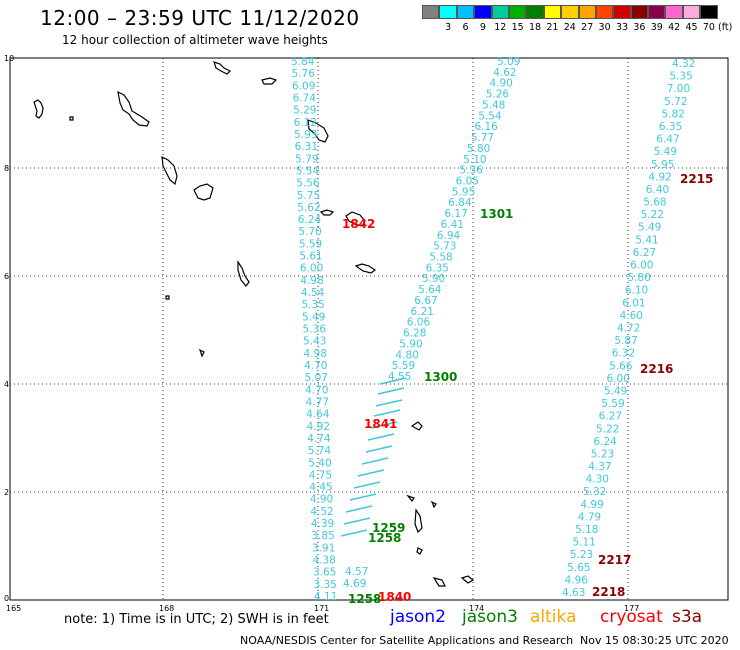 This screenshot has height=650, width=740. What do you see at coordinates (310, 257) in the screenshot?
I see `track-a-wave-height: 5.61` at bounding box center [310, 257].